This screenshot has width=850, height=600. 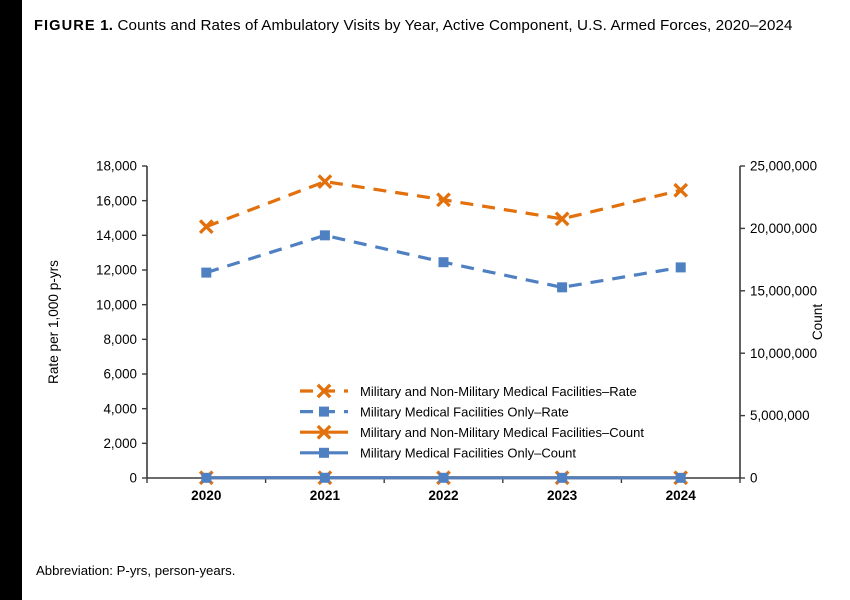 I want to click on figure-label: FIGURE, so click(x=65, y=26).